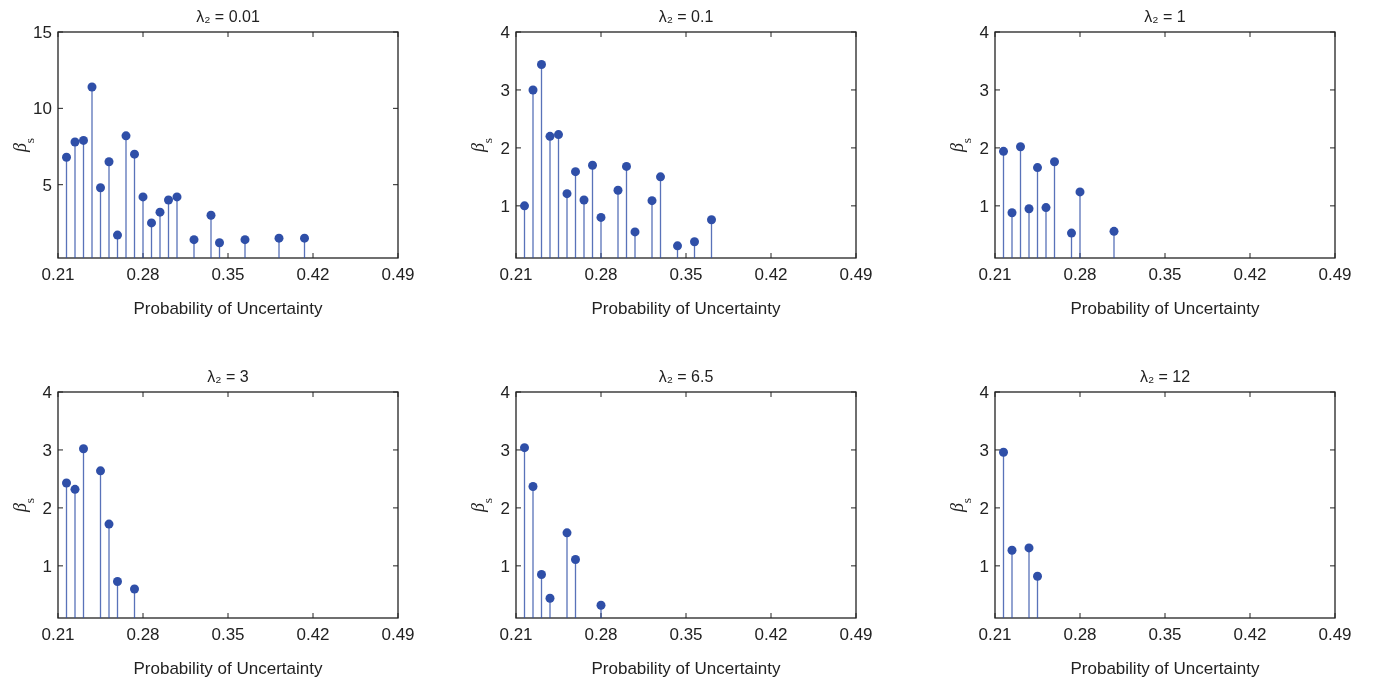  Describe the element at coordinates (47, 185) in the screenshot. I see `y-tick-label: 5` at that location.